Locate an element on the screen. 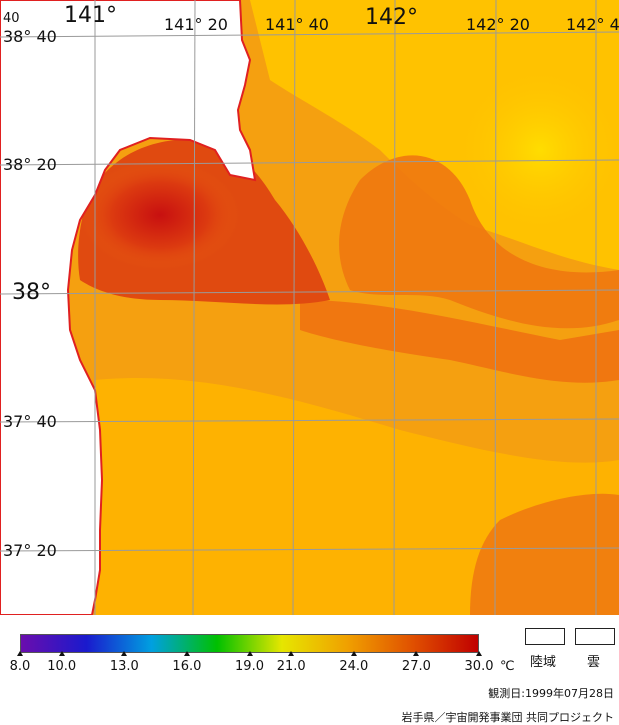 The height and width of the screenshot is (725, 619). lon-label-141-20: 141° 20 is located at coordinates (196, 24).